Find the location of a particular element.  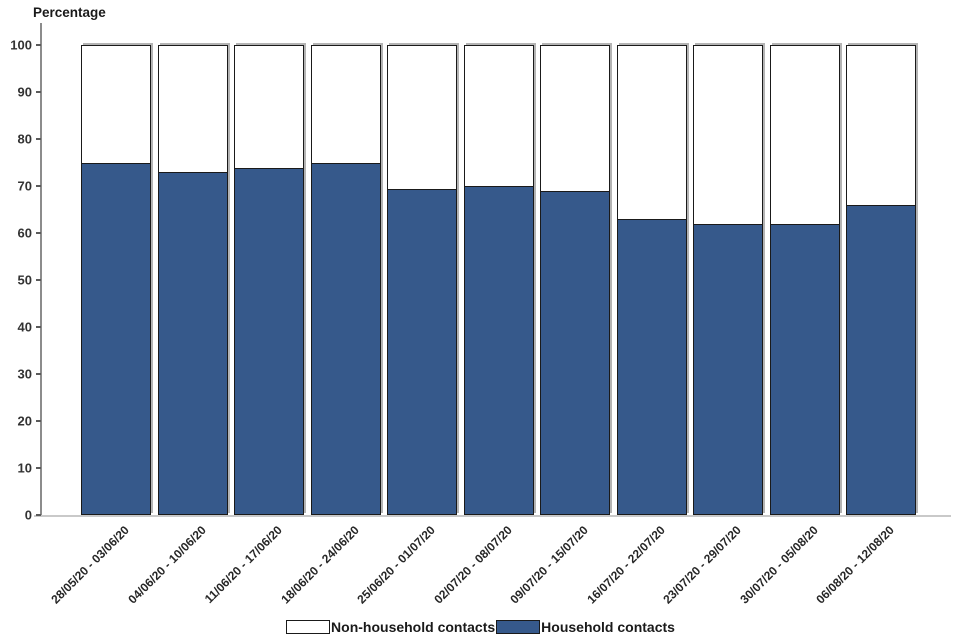

legend: Non-household contacts Household contacts is located at coordinates (480, 627).